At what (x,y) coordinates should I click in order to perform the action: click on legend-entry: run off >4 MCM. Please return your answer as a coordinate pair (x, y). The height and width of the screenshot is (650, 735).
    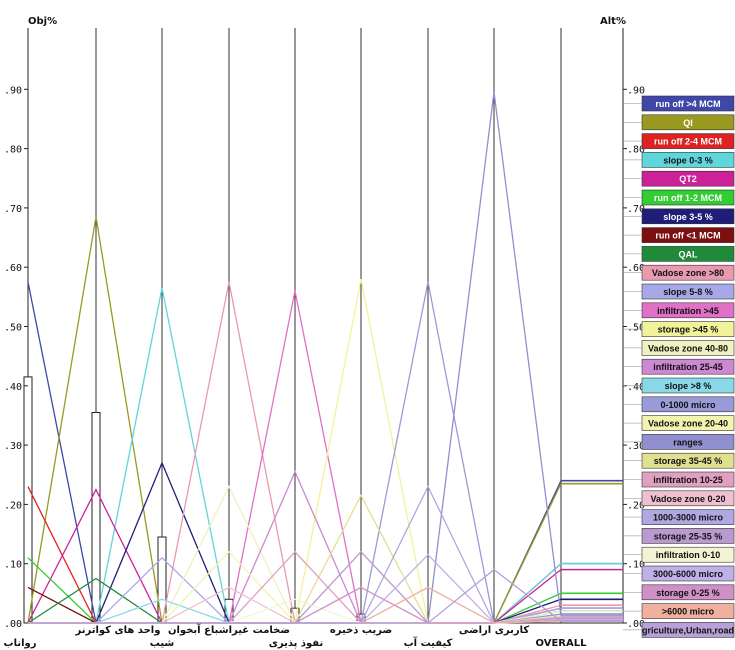
    Looking at the image, I should click on (679, 103).